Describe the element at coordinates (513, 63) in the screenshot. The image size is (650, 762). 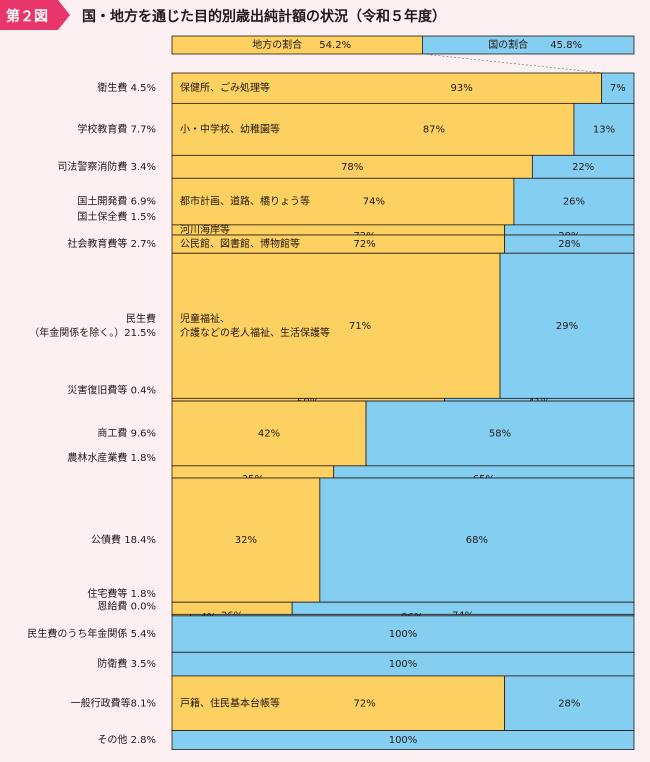
I see `overall-connector-line` at that location.